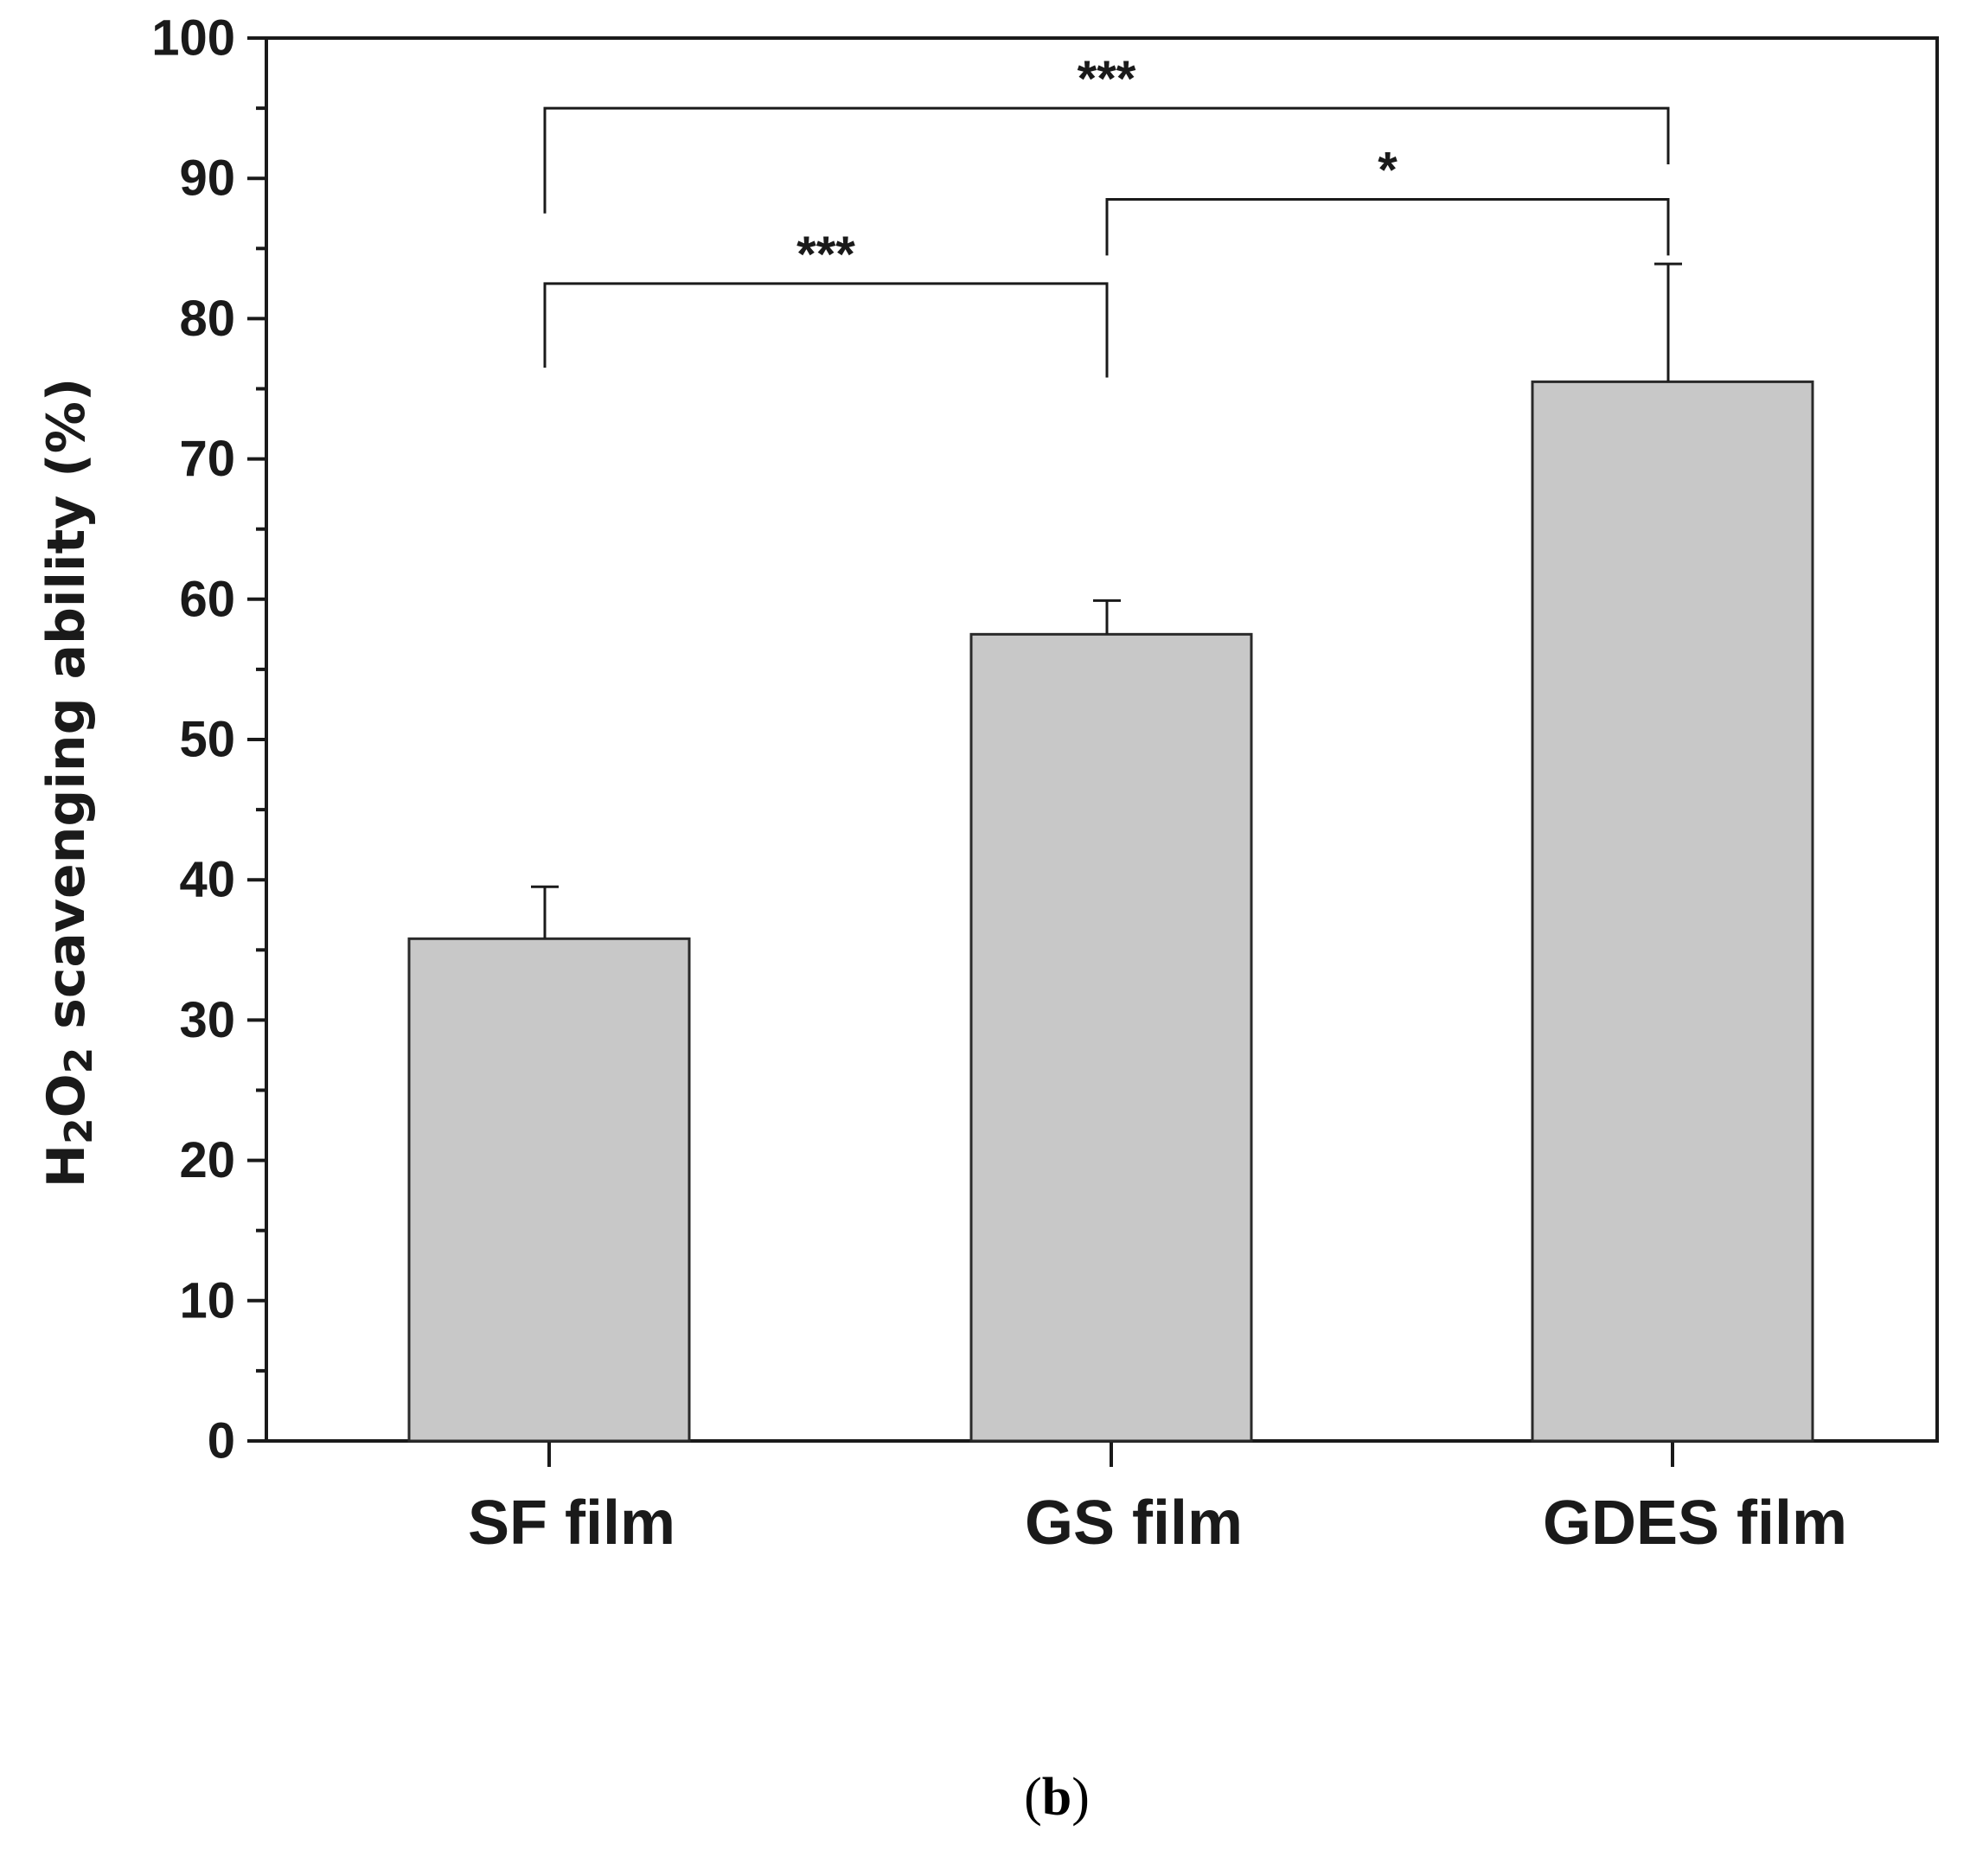 The image size is (1970, 1876). Describe the element at coordinates (1695, 1523) in the screenshot. I see `x-category-label: GDES film` at that location.